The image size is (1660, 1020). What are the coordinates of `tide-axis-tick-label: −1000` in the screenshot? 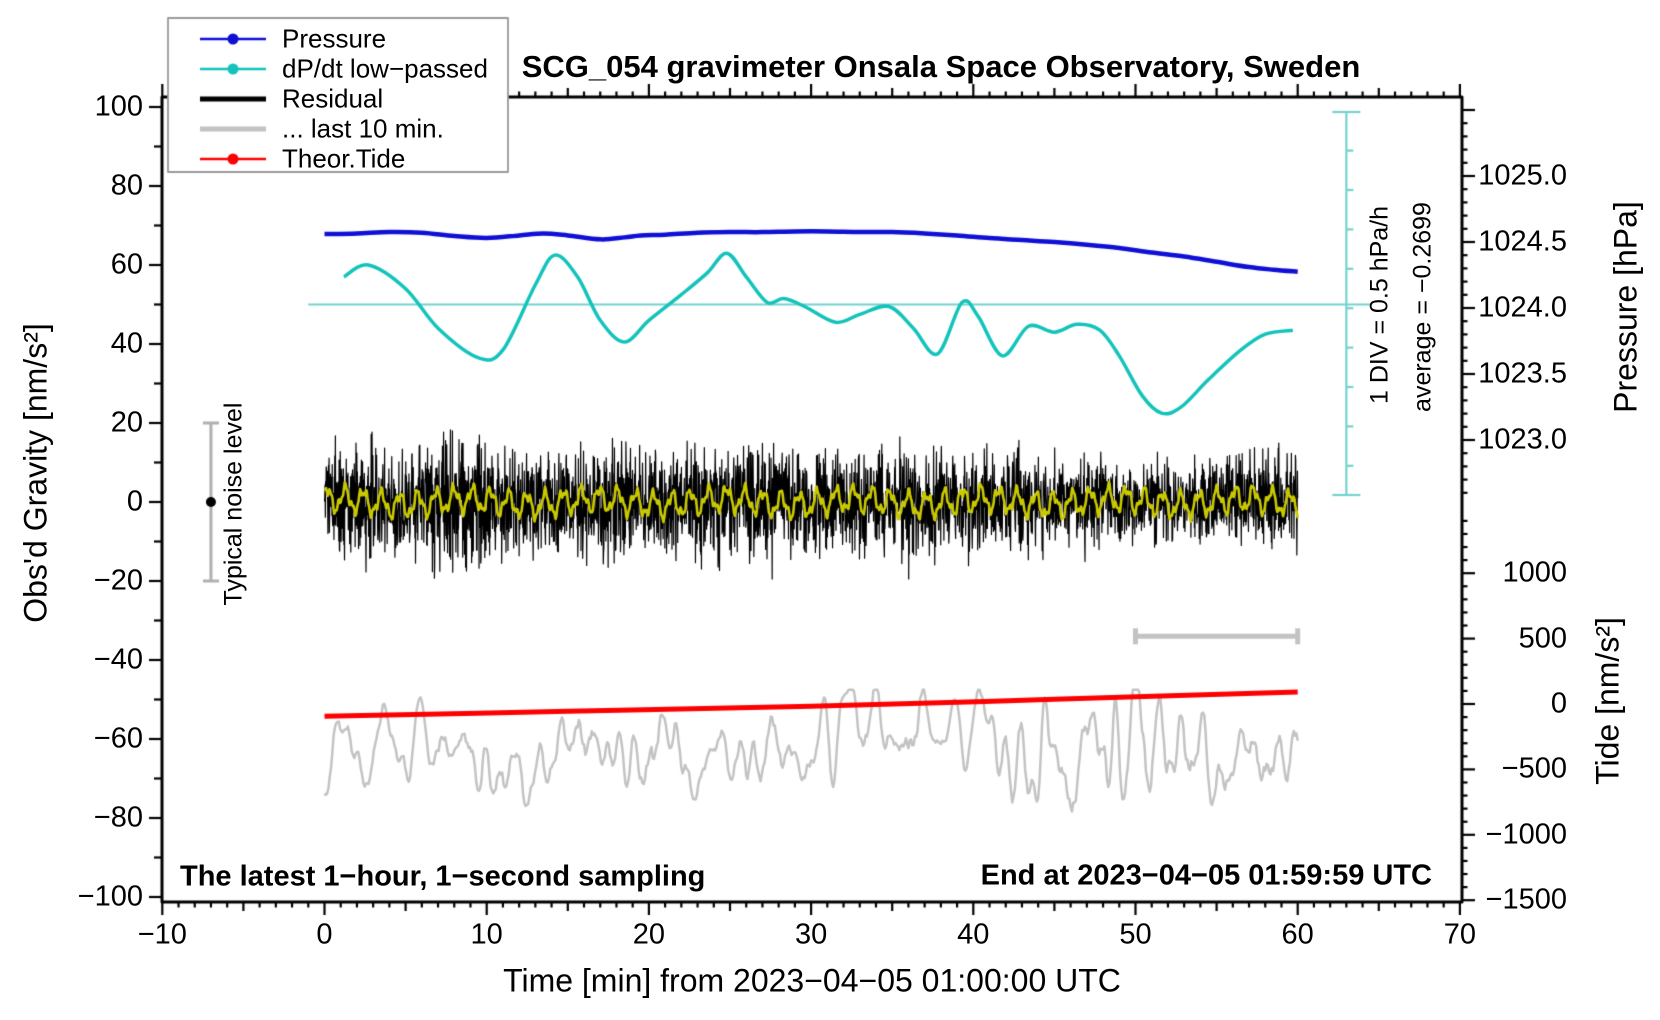 It's located at (1526, 834).